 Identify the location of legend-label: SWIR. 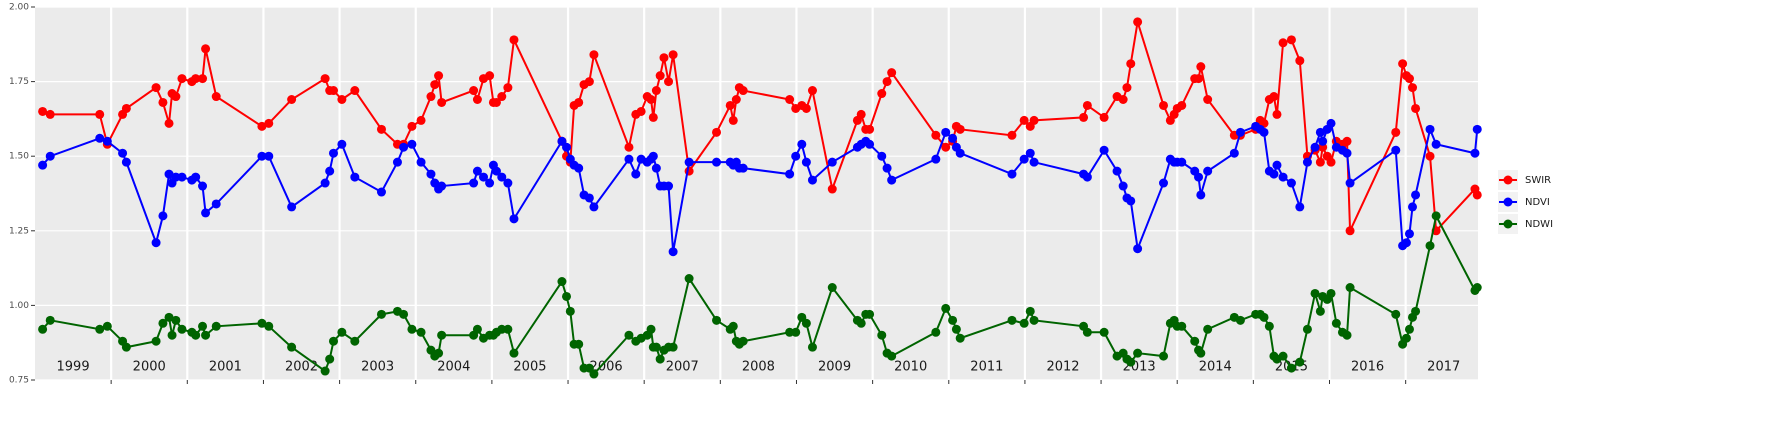
(1538, 180).